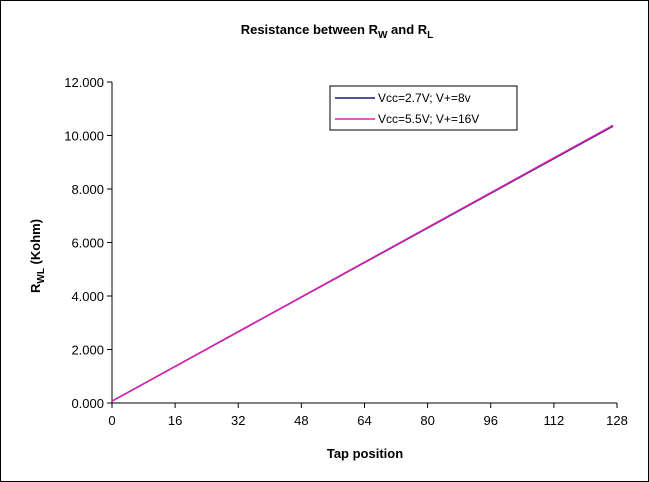 Image resolution: width=649 pixels, height=482 pixels. I want to click on x-tick-label: 48, so click(301, 420).